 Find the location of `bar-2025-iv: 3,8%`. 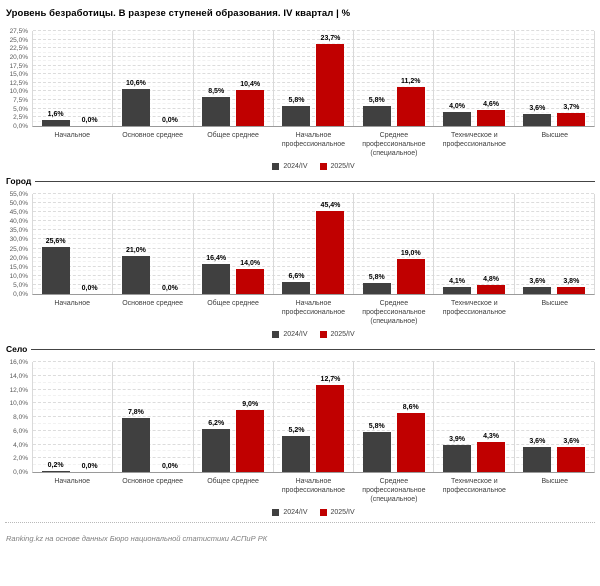

bar-2025-iv: 3,8% is located at coordinates (571, 286).